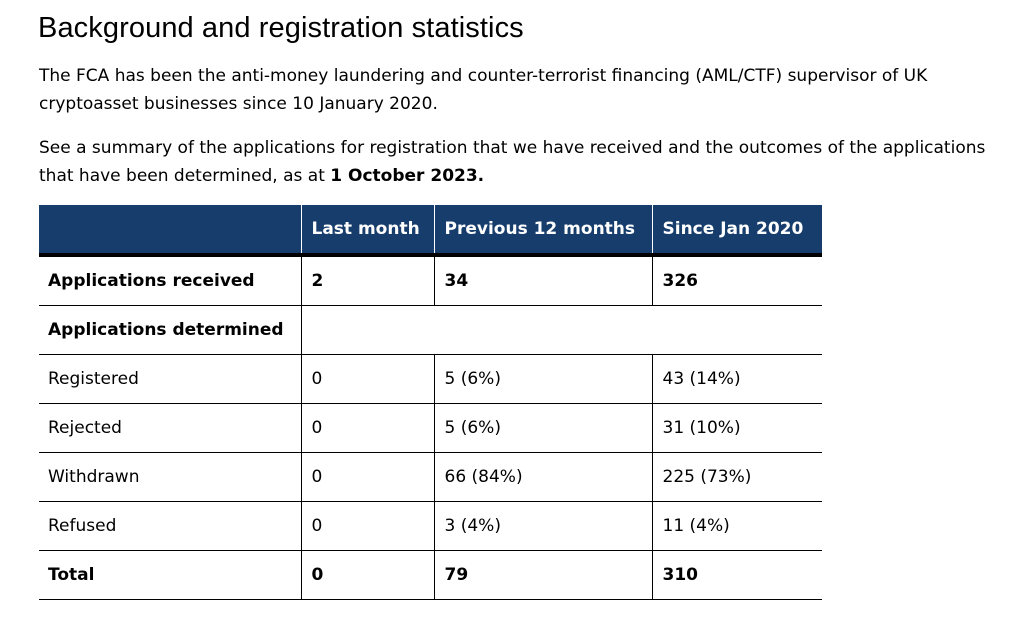 This screenshot has height=621, width=1024. Describe the element at coordinates (542, 575) in the screenshot. I see `cell-previous-12-months: 79` at that location.